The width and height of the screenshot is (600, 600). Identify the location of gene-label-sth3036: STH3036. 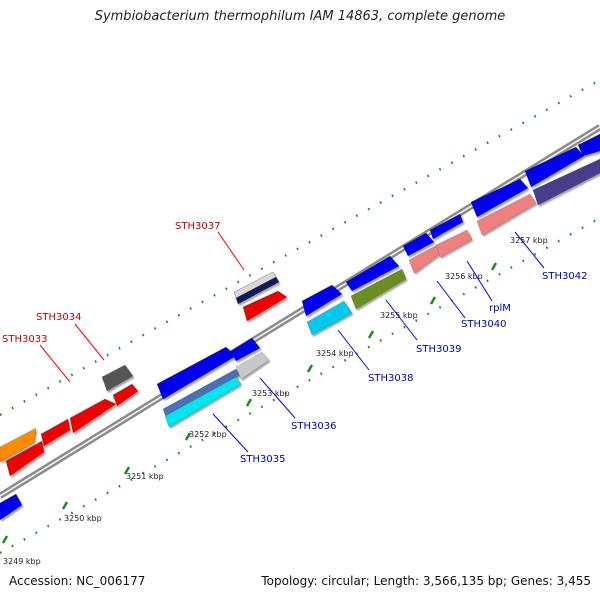
(313, 426).